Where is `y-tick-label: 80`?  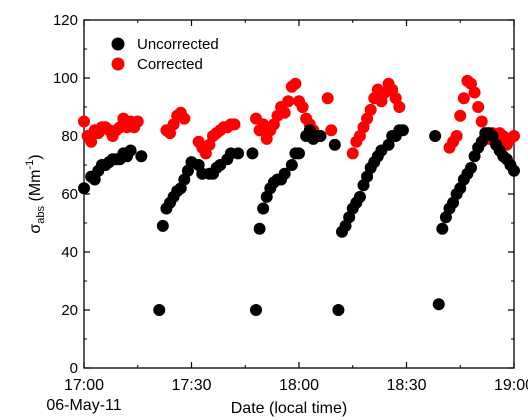
y-tick-label: 80 is located at coordinates (69, 136).